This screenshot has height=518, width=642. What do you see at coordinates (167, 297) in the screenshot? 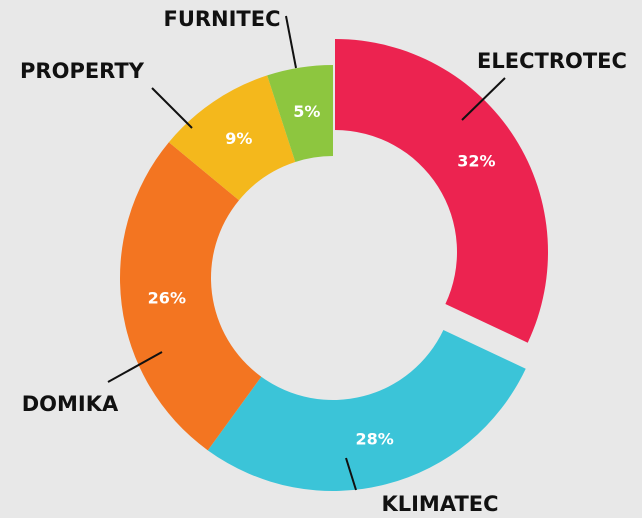
I see `value-label: 26%` at bounding box center [167, 297].